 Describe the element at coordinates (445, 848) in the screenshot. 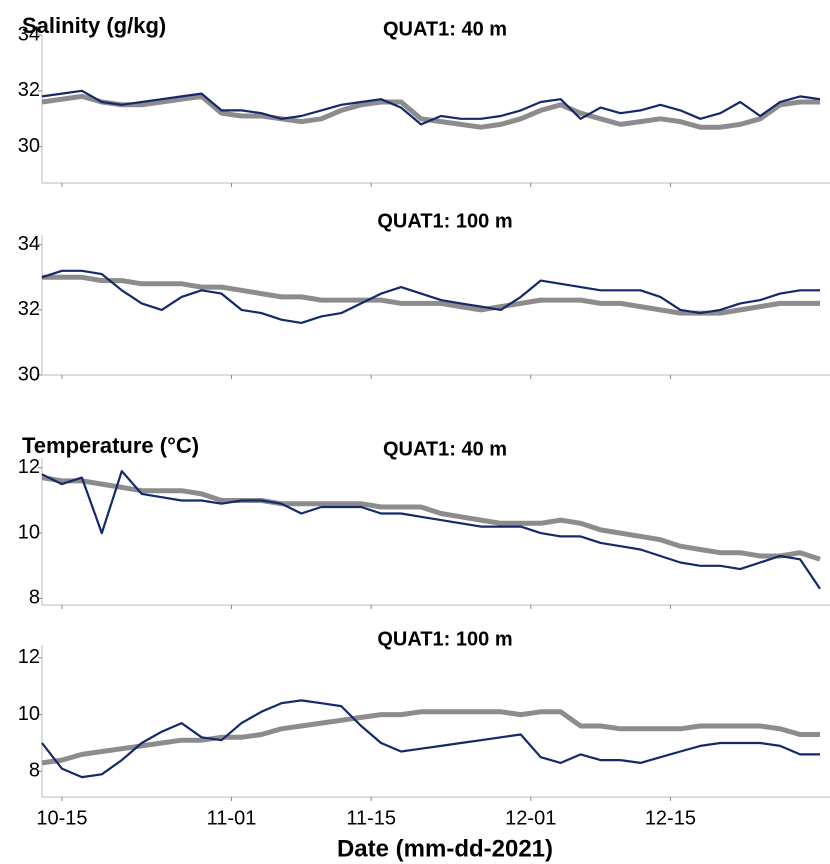

I see `x-axis-label: Date (mm-dd-2021)` at that location.